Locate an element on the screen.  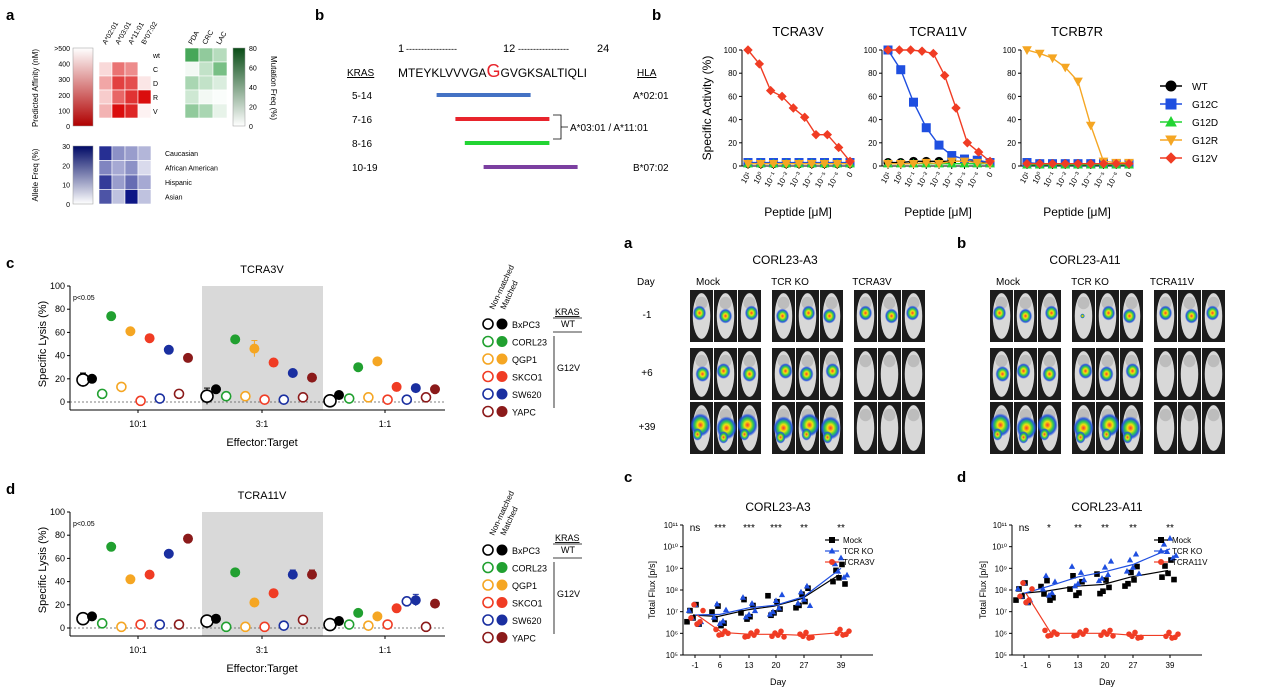
legend-label: QGP1 is located at coordinates (524, 360).